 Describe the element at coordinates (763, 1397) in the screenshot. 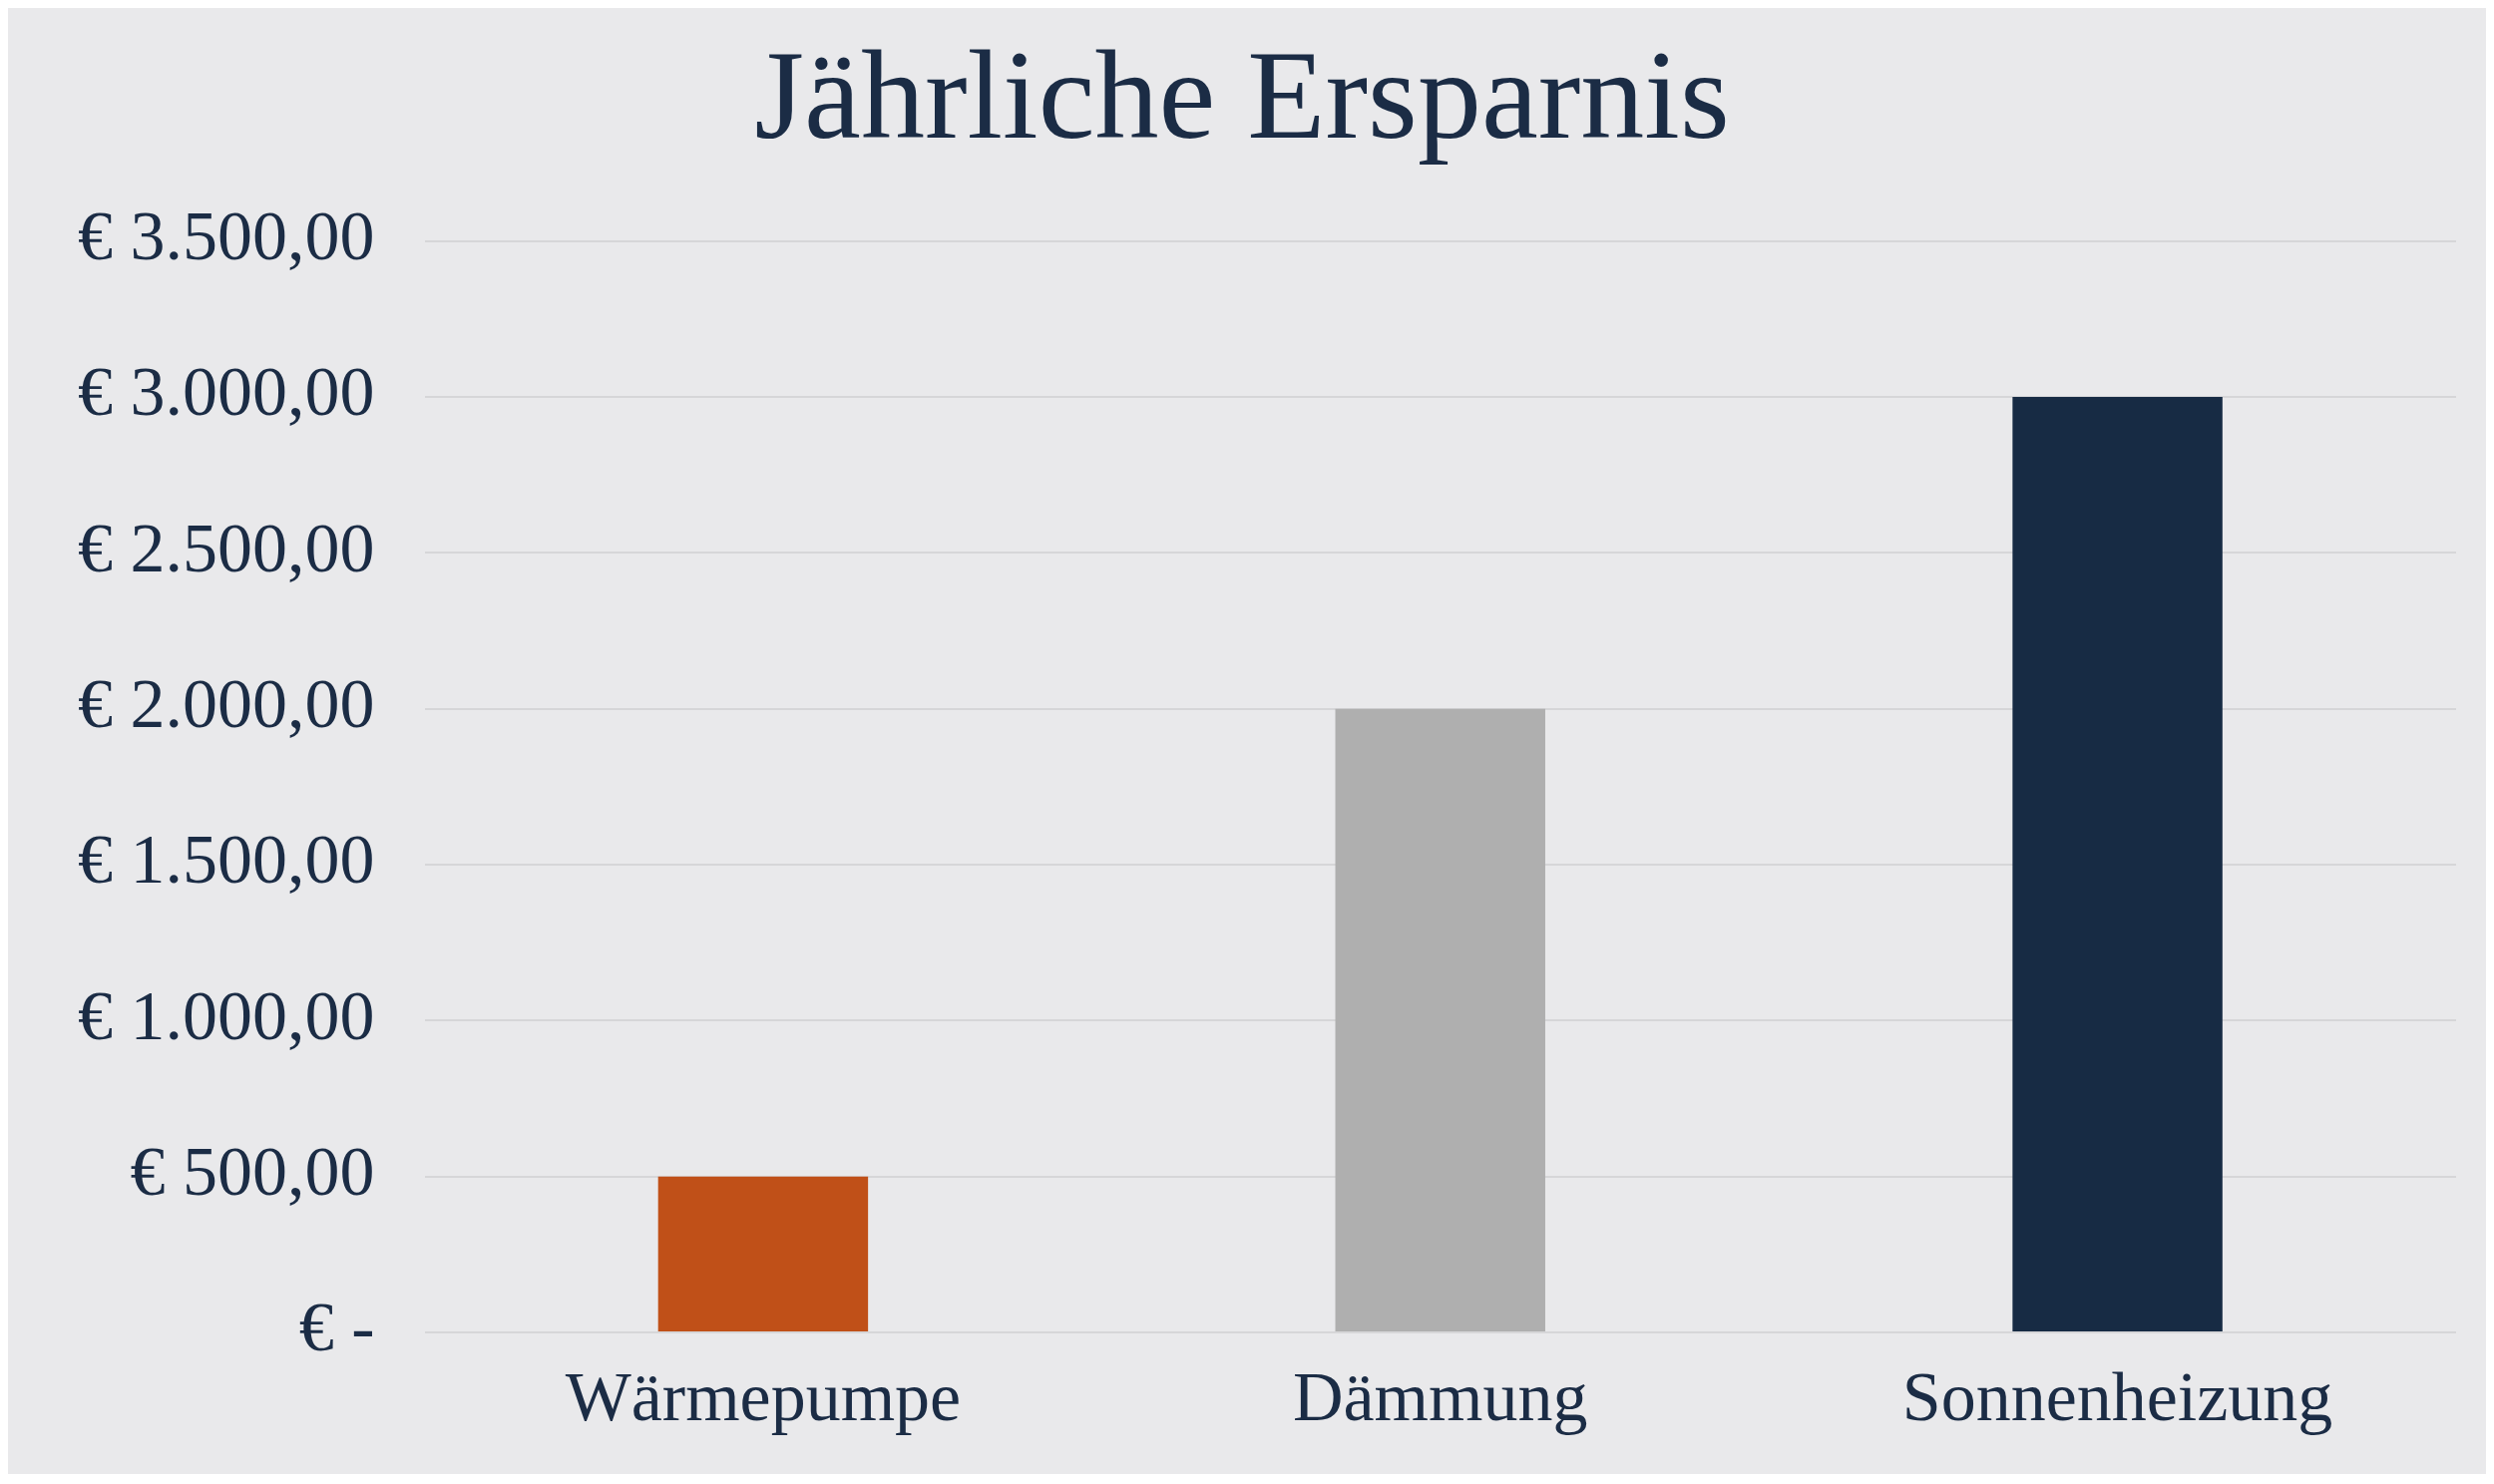

I see `x-tick-label: Wärmepumpe` at that location.